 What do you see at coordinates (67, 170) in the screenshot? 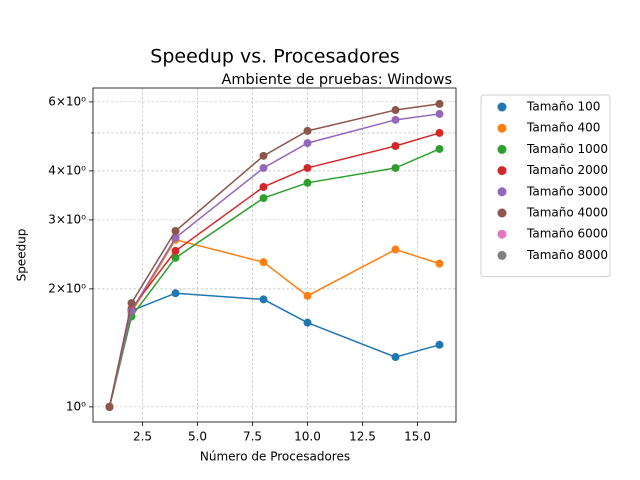
I see `y-tick-label: 4×10⁰` at bounding box center [67, 170].